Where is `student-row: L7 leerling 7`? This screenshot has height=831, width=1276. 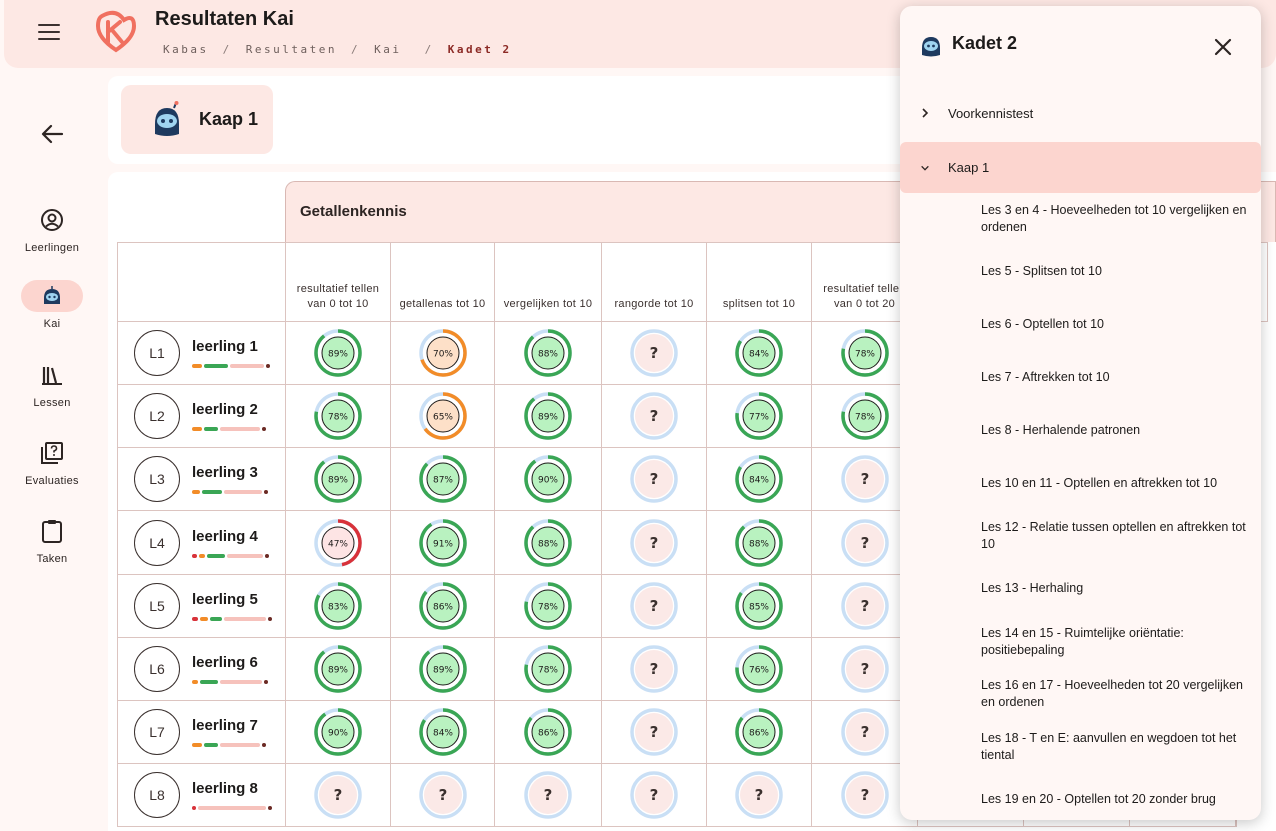
student-row: L7 leerling 7 is located at coordinates (201, 732).